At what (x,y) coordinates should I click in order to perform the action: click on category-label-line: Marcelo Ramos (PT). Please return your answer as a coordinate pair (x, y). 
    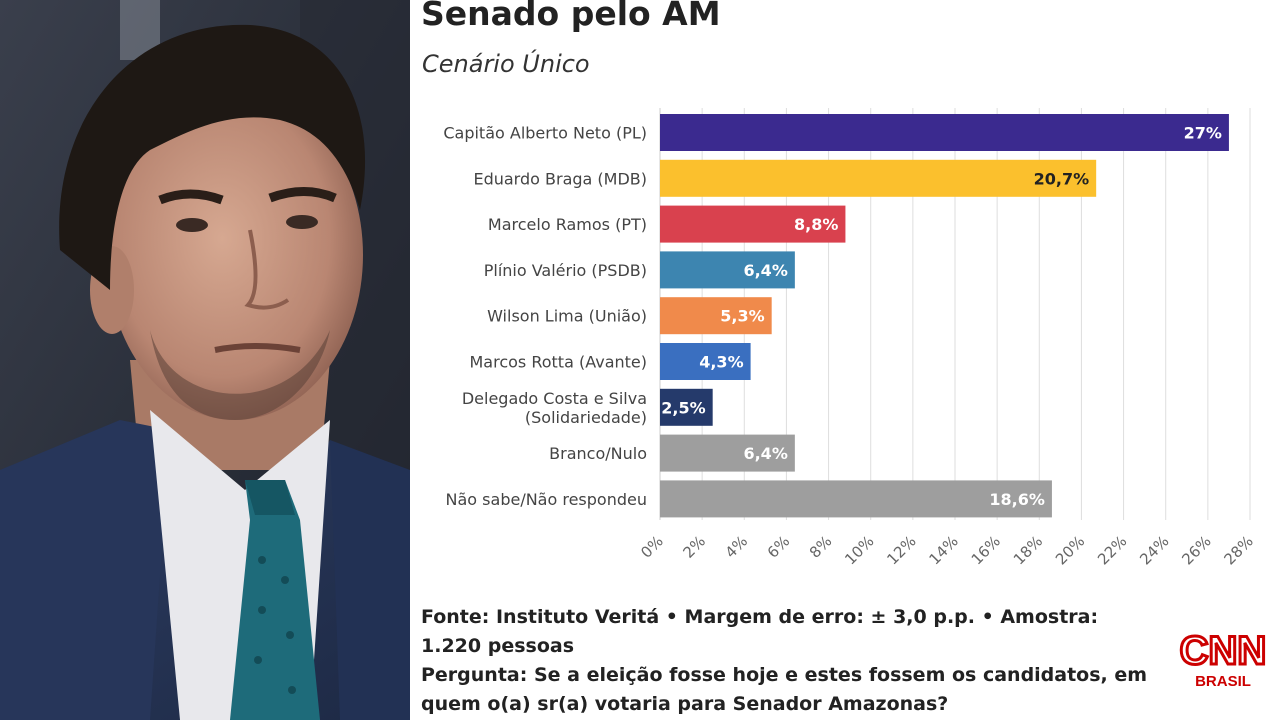
    Looking at the image, I should click on (567, 224).